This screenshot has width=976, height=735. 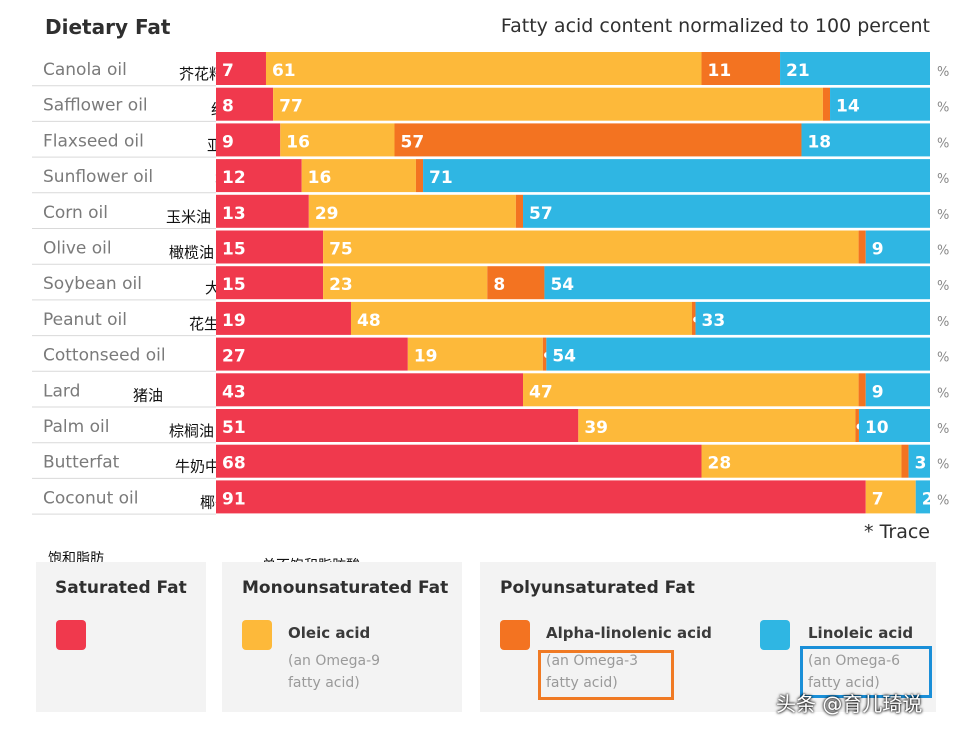 I want to click on chart-title: Dietary Fat, so click(x=108, y=27).